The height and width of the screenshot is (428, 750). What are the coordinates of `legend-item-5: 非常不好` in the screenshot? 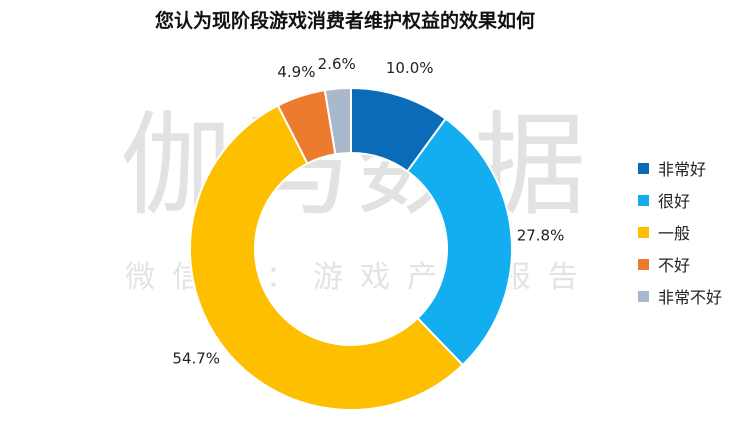 It's located at (680, 296).